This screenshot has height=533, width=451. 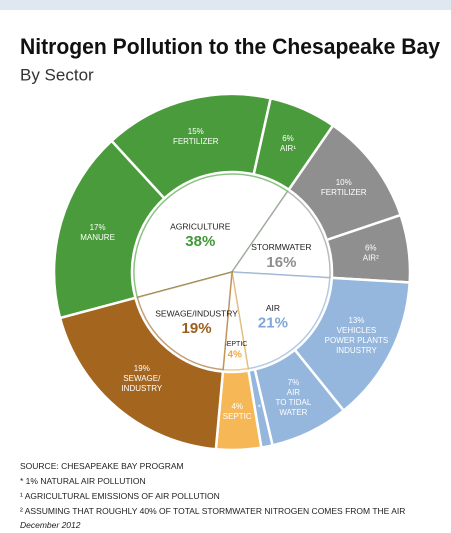 I want to click on source: SOURCE: CHESAPEAKE BAY PROGRAM, so click(x=102, y=466).